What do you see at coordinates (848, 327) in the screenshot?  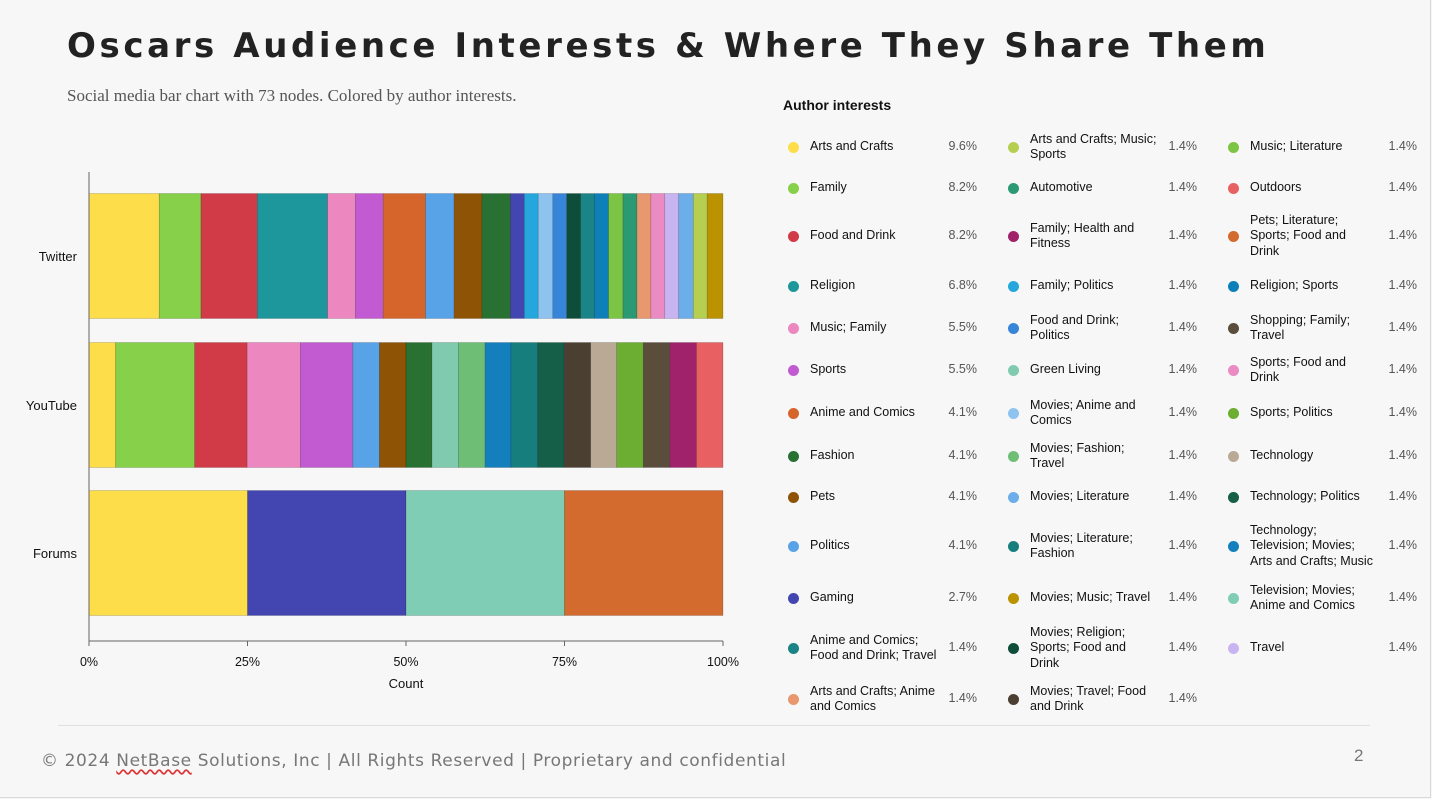 I see `legend-label: Music; Family` at bounding box center [848, 327].